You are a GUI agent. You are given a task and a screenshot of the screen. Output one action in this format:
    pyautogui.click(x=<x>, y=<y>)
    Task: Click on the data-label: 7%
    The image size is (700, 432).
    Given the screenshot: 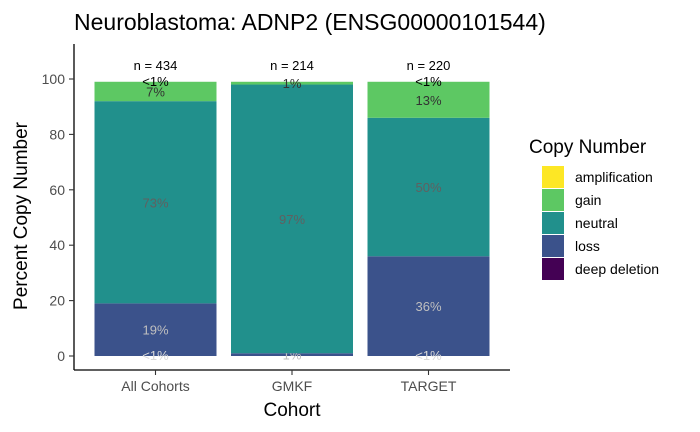 What is the action you would take?
    pyautogui.click(x=155, y=91)
    